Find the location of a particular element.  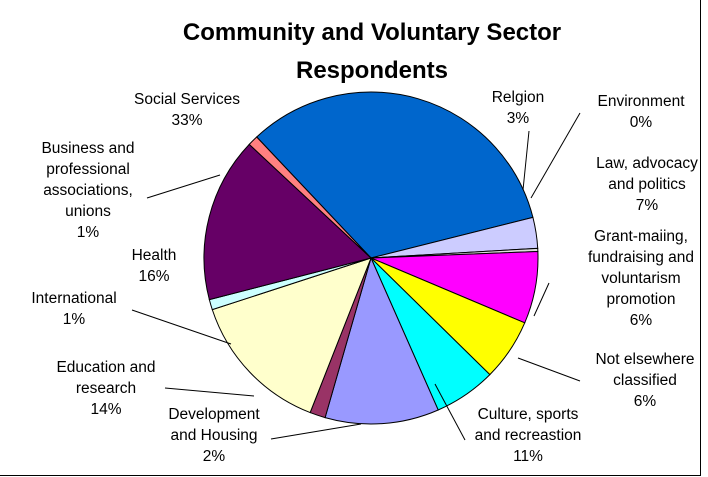

slice-percent-label: 0% is located at coordinates (641, 122).